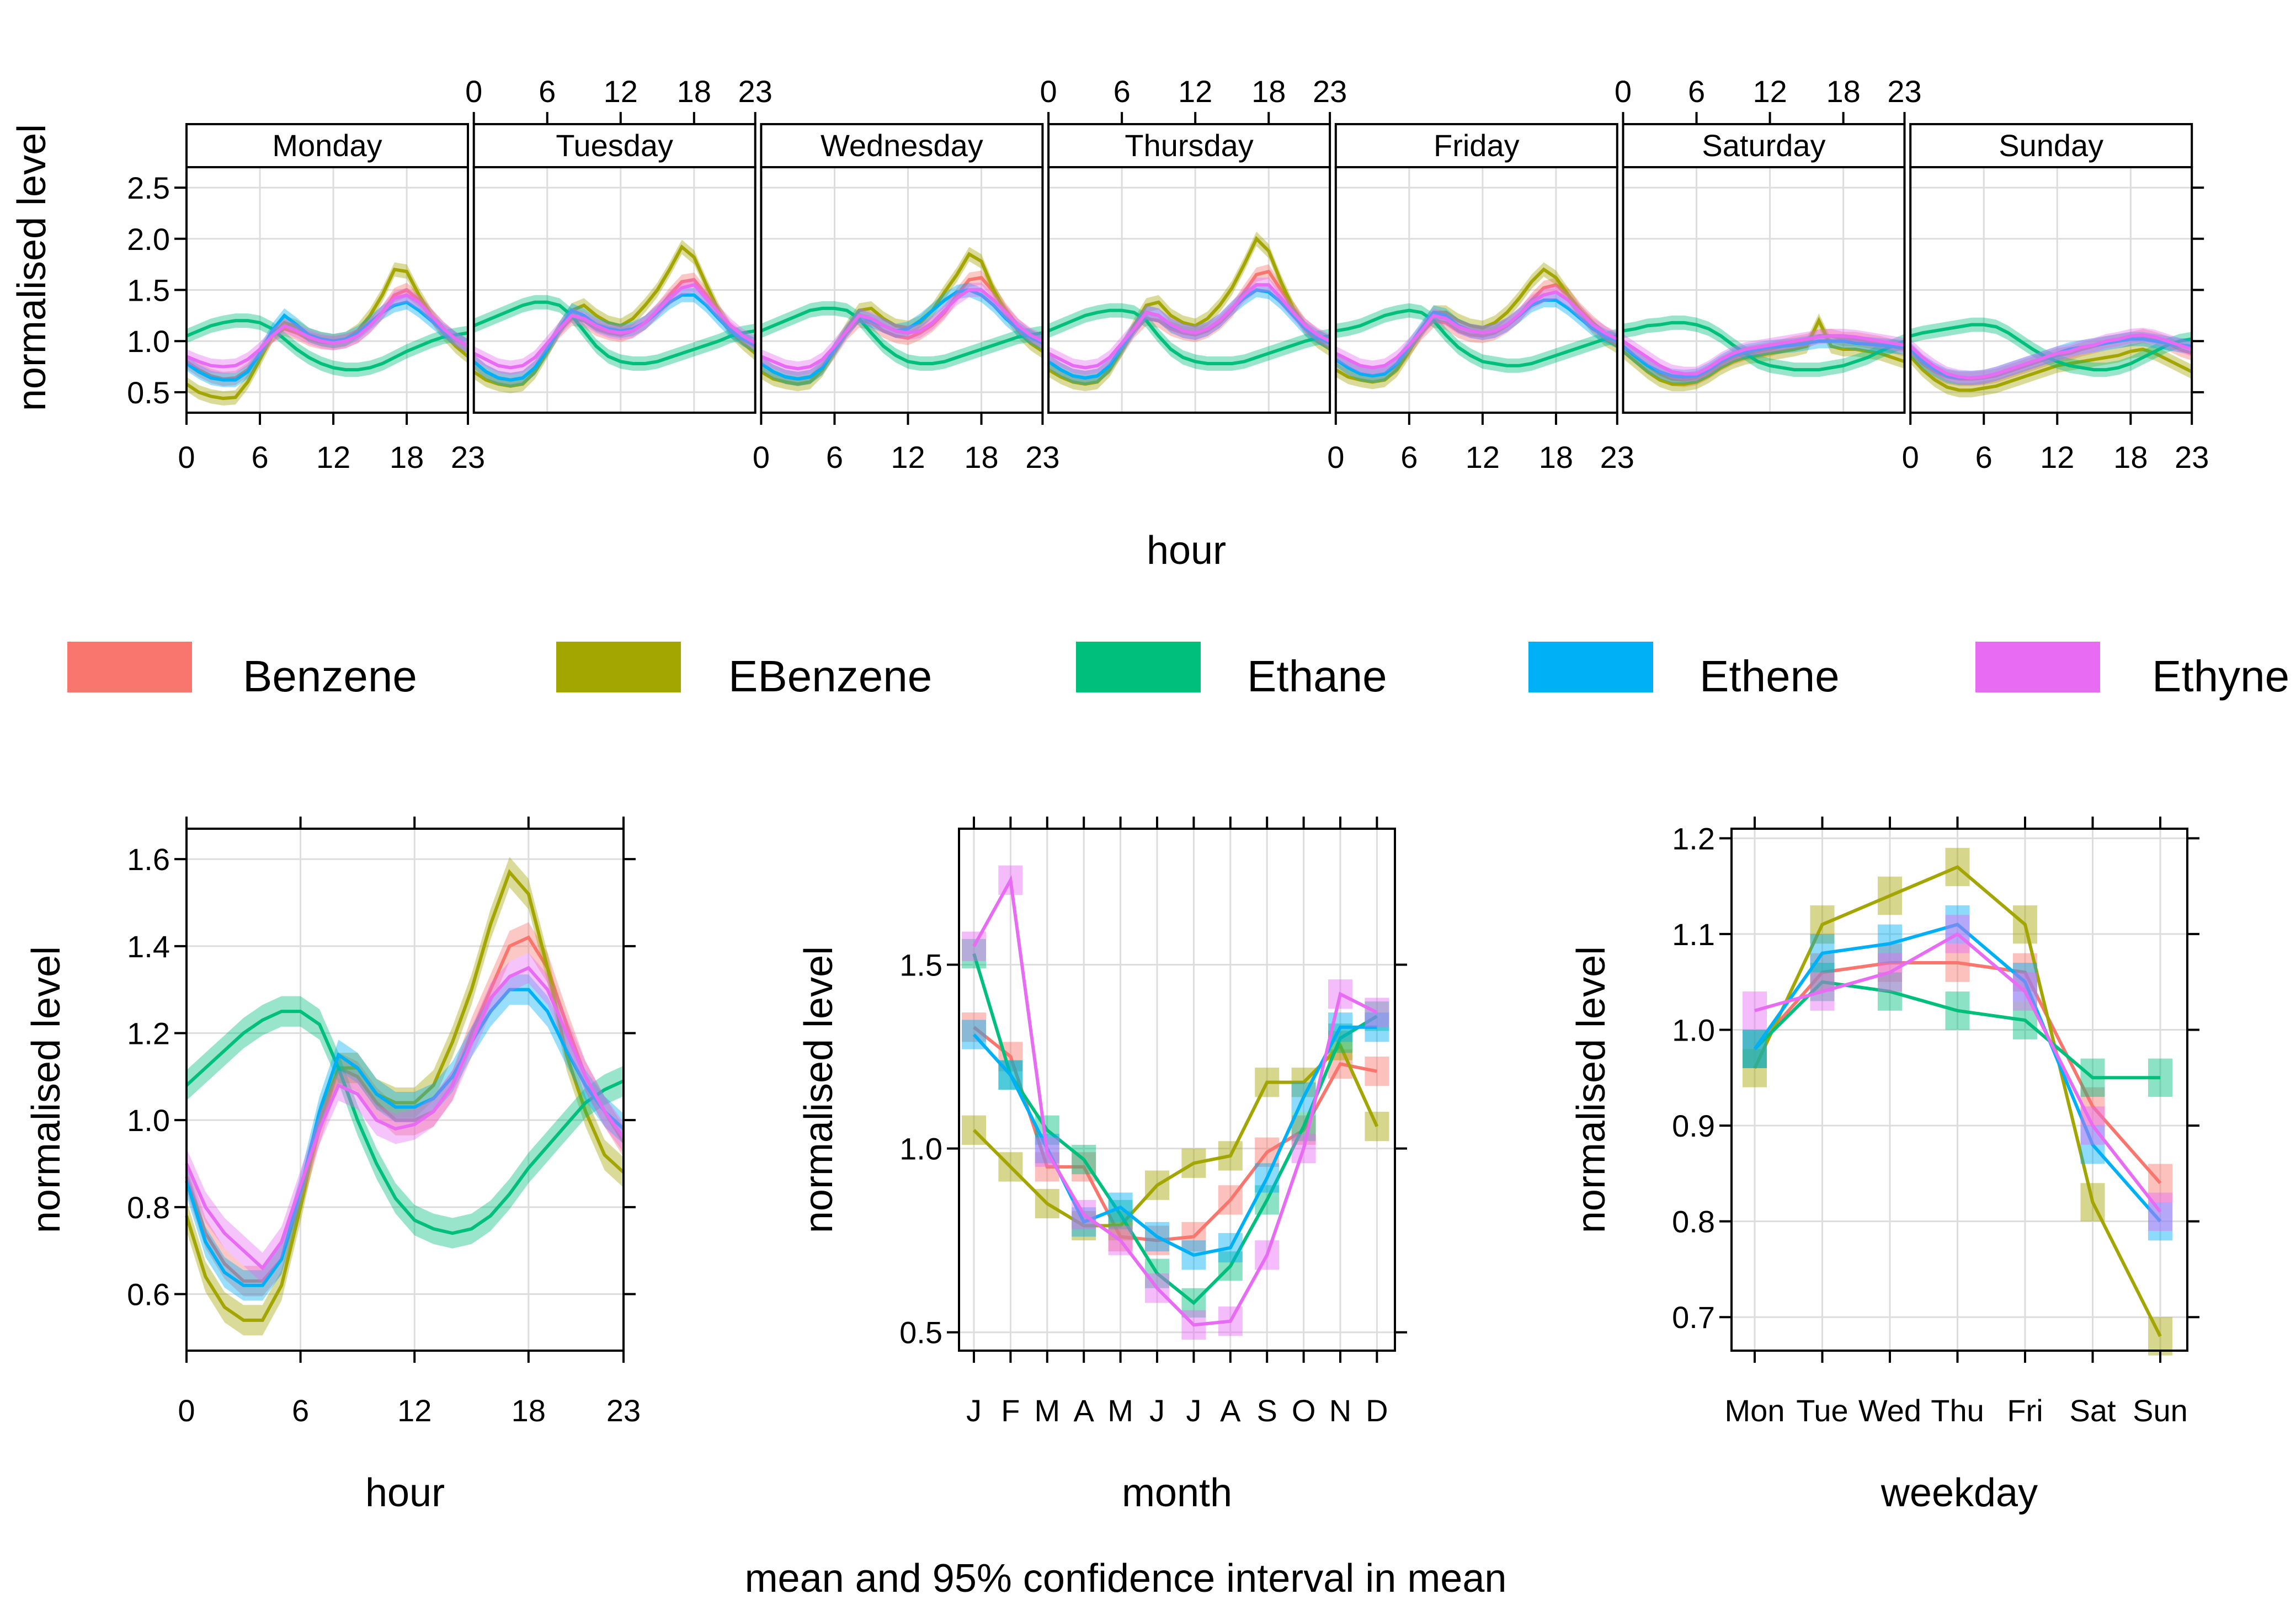 Image resolution: width=2296 pixels, height=1605 pixels. I want to click on panel-wednesday: Wednesday 0 6 12 18 23, so click(906, 299).